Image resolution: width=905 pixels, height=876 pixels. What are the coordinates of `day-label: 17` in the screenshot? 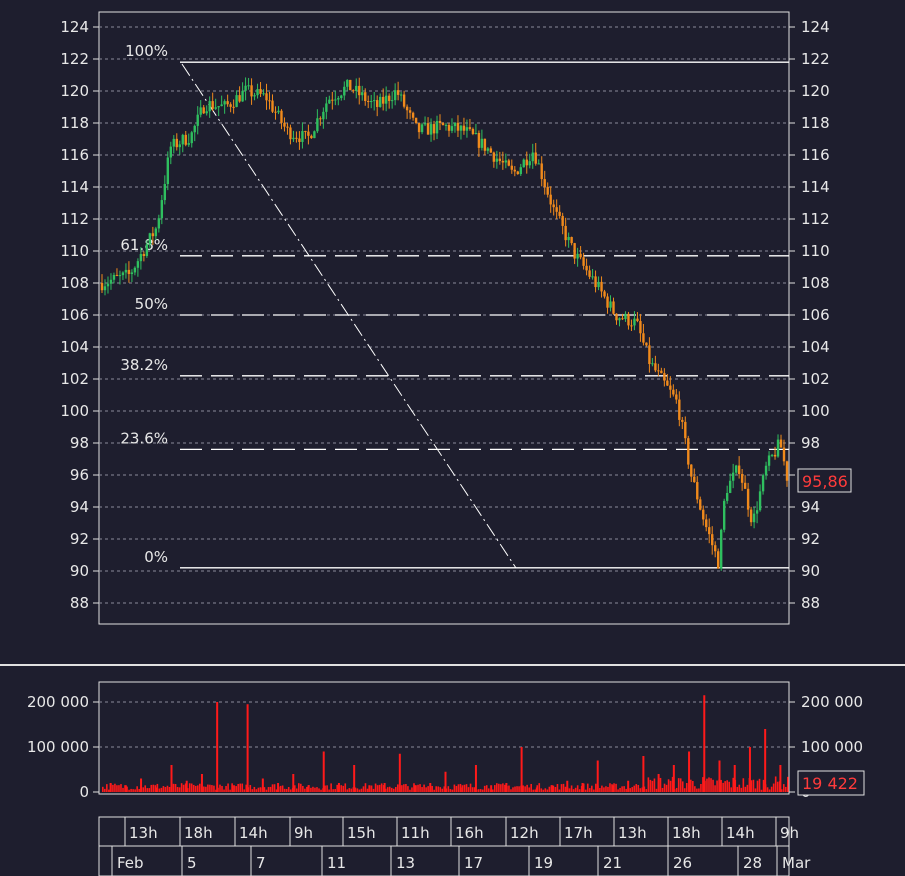 It's located at (473, 863).